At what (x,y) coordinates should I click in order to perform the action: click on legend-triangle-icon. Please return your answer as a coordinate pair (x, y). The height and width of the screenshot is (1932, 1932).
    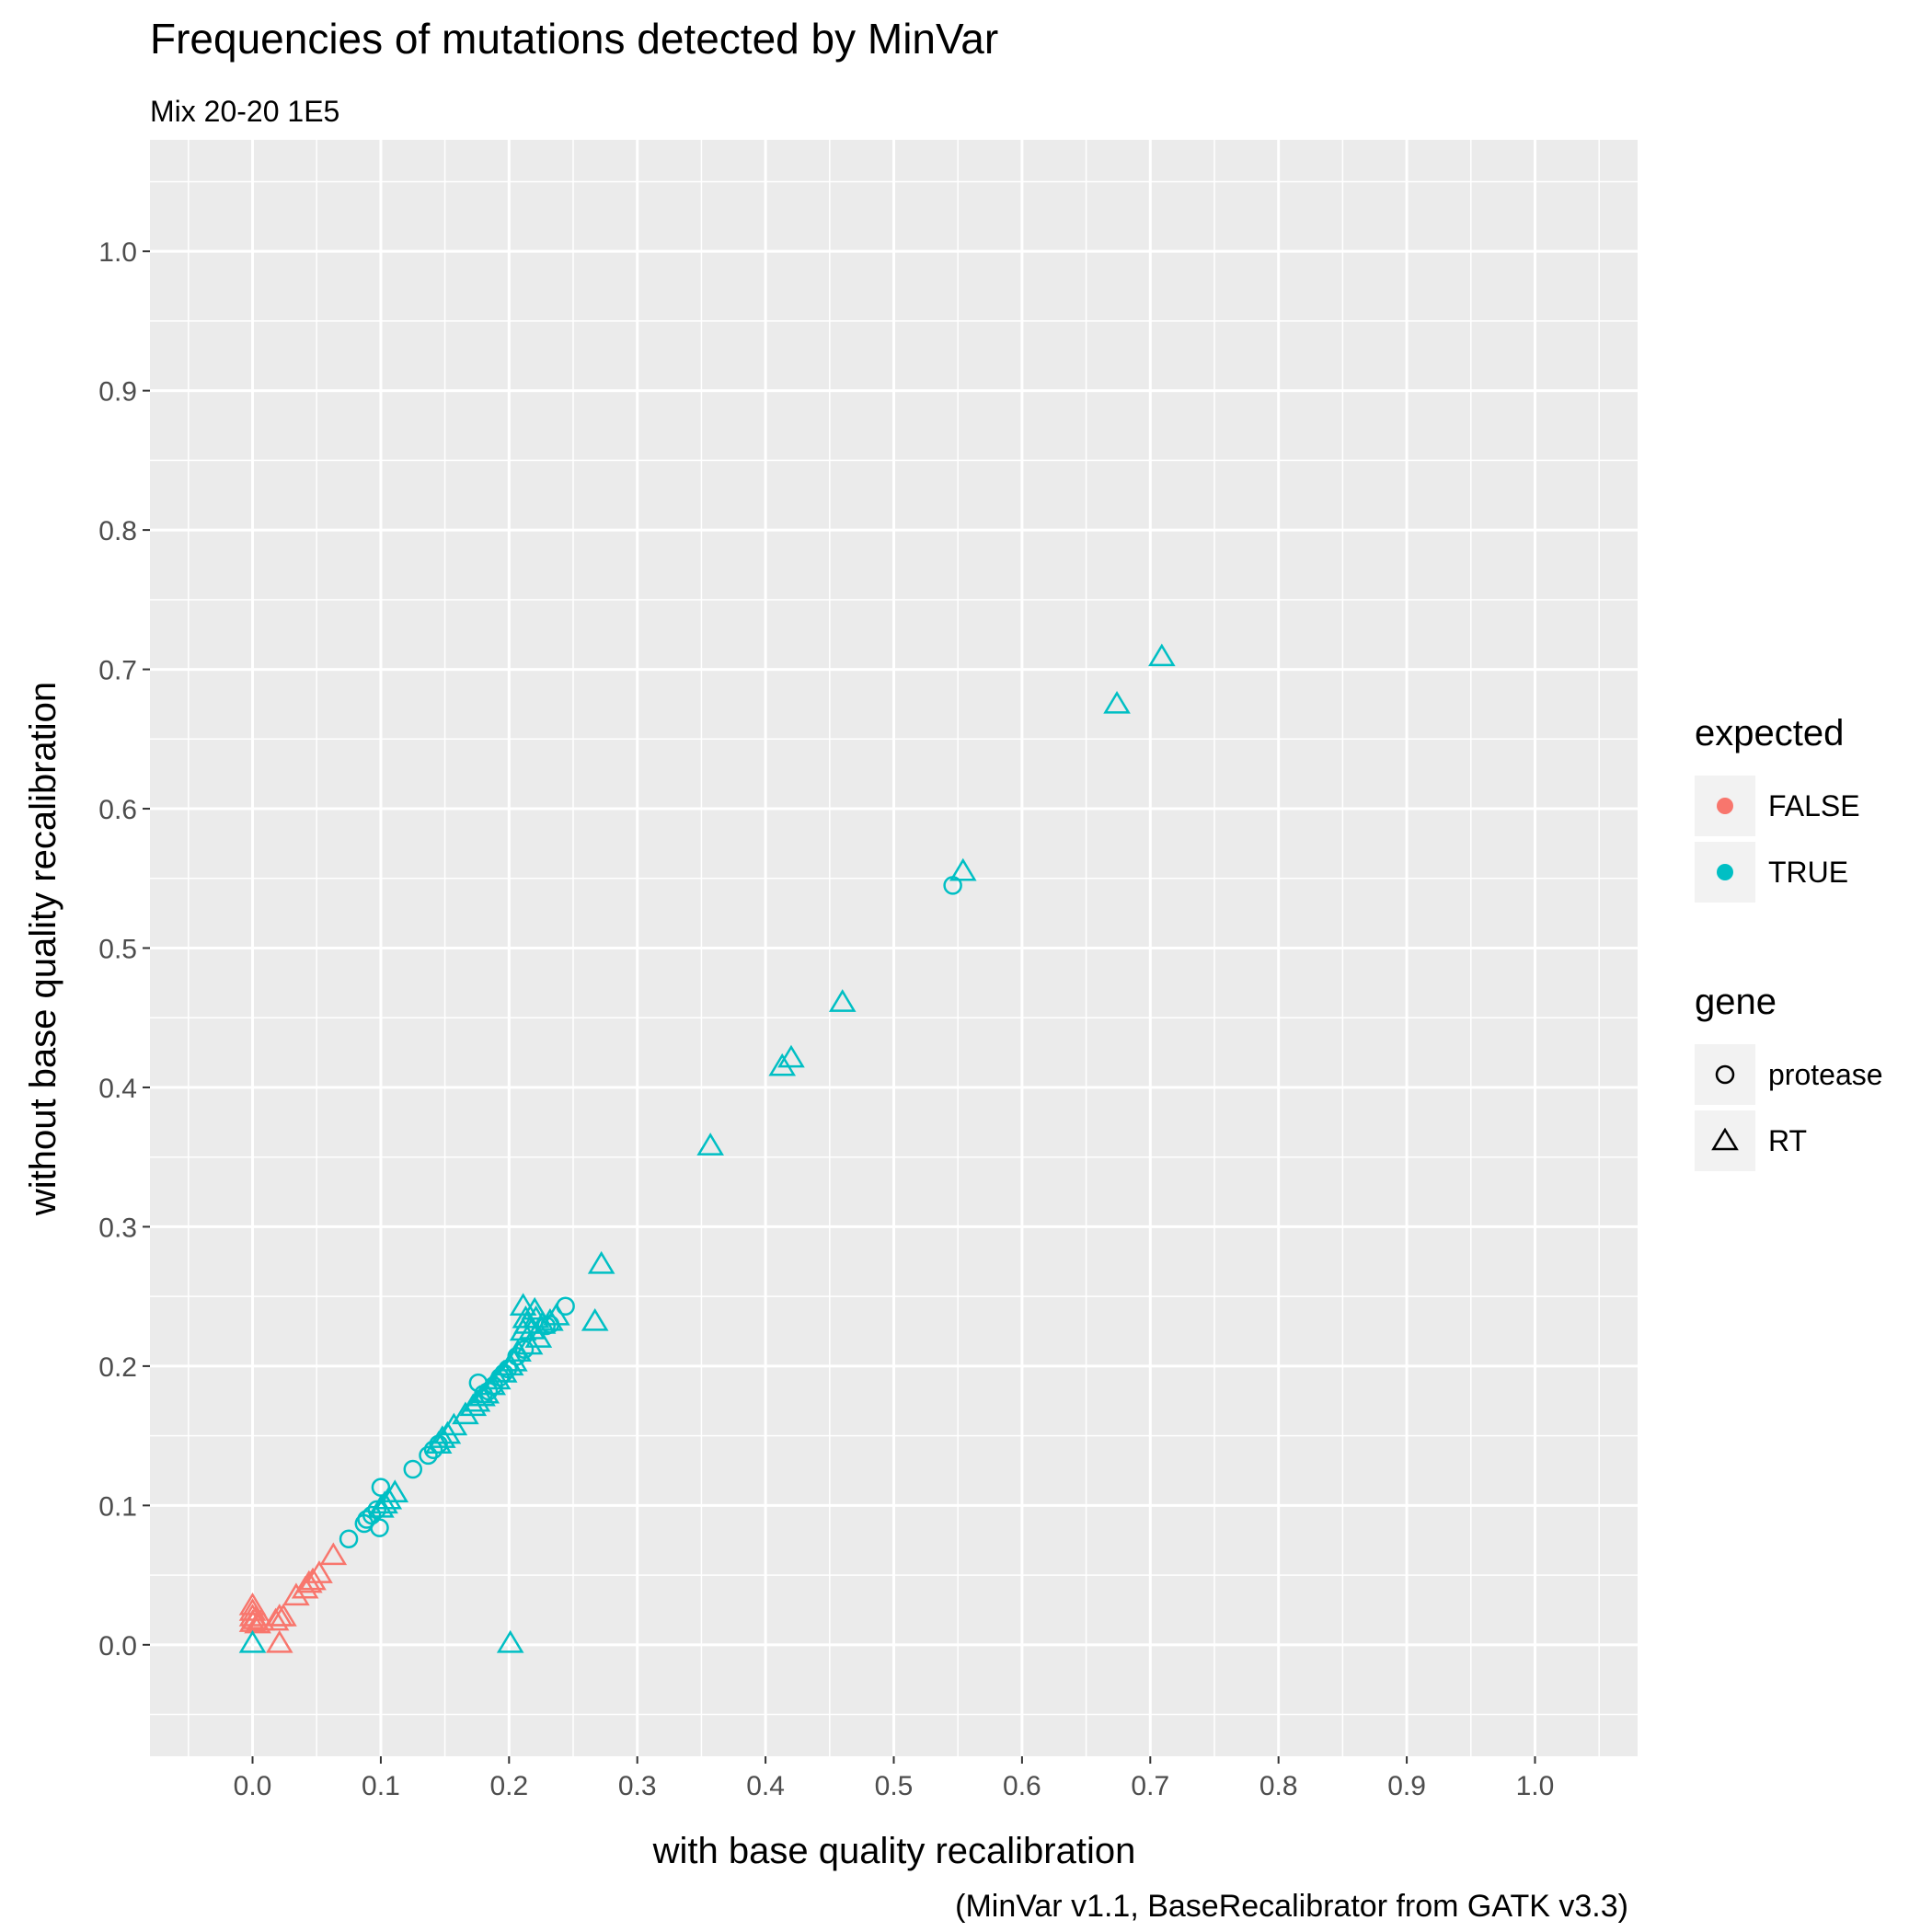
    Looking at the image, I should click on (1725, 1139).